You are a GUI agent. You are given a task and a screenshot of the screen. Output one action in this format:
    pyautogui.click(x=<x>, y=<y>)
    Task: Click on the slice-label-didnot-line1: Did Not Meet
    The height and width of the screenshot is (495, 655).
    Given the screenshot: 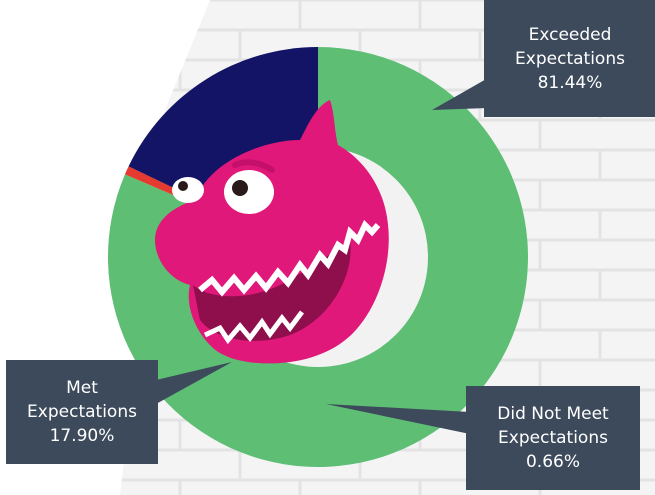 What is the action you would take?
    pyautogui.click(x=553, y=414)
    